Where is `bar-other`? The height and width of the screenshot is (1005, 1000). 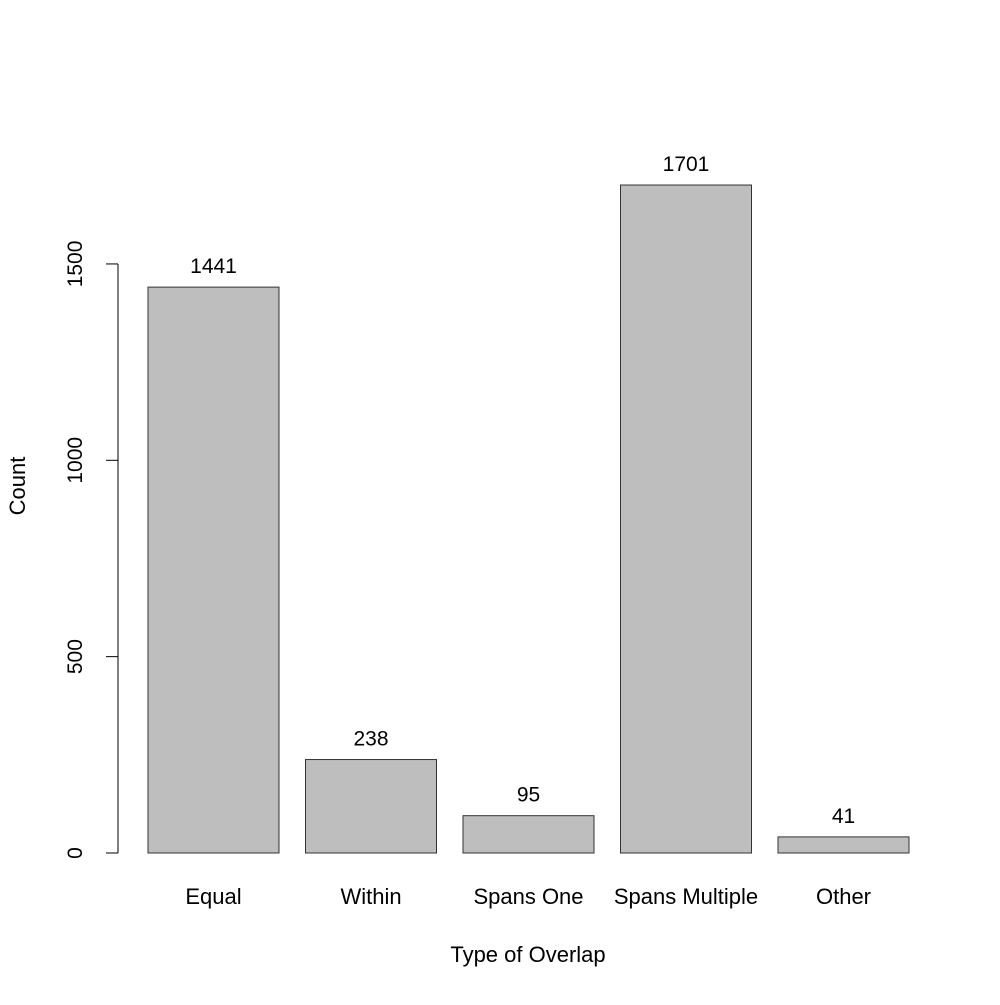
bar-other is located at coordinates (843, 845).